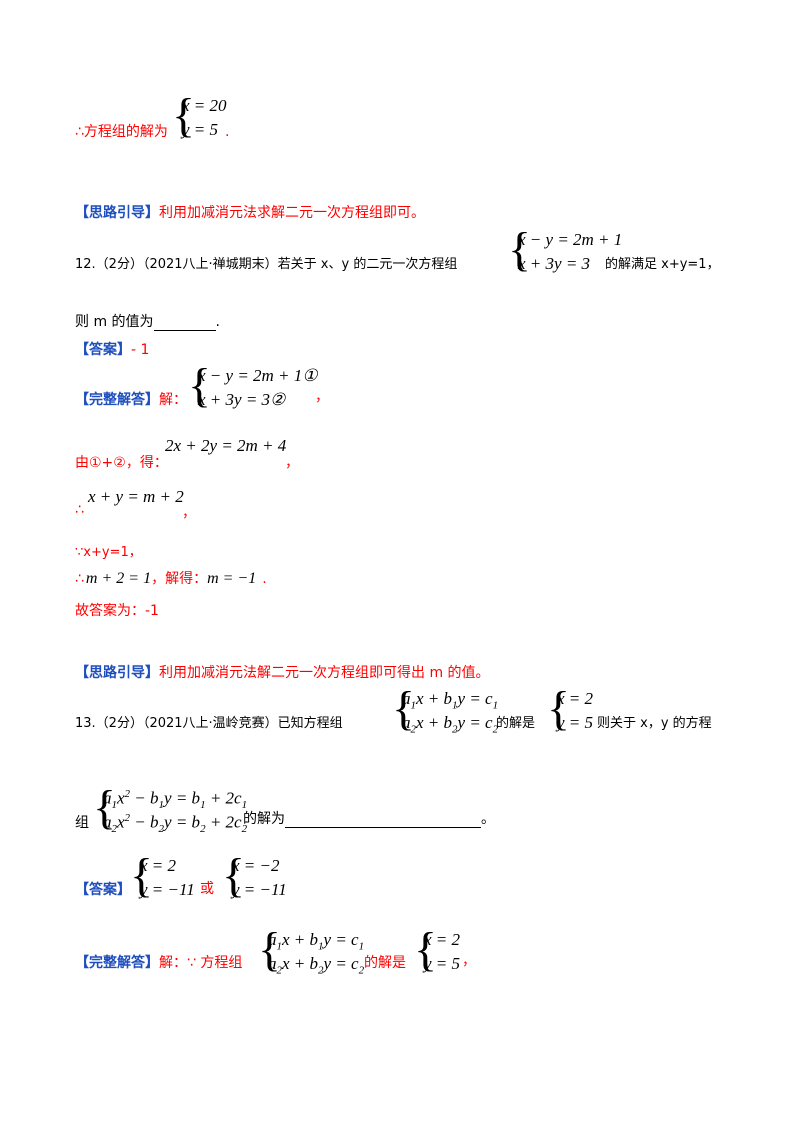 The width and height of the screenshot is (800, 1132). I want to click on equation-line: x − y = 2m + 1①, so click(258, 375).